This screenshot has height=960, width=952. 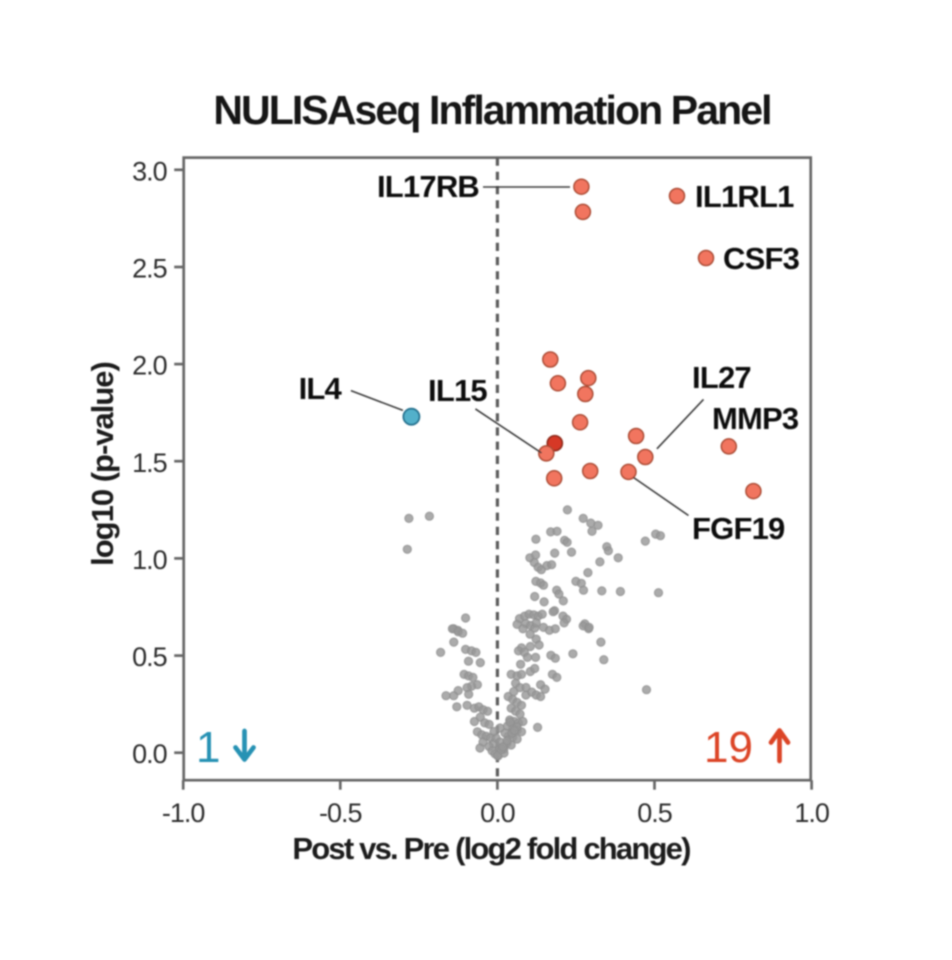 I want to click on svg-text: CSF3, so click(x=761, y=258).